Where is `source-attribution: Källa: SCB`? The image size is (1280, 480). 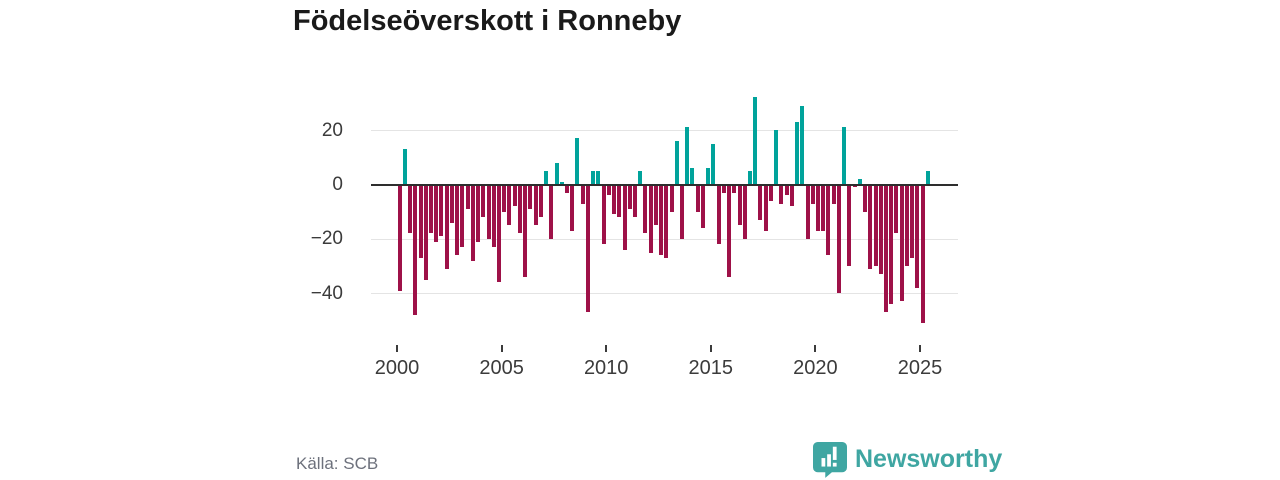 source-attribution: Källa: SCB is located at coordinates (337, 463).